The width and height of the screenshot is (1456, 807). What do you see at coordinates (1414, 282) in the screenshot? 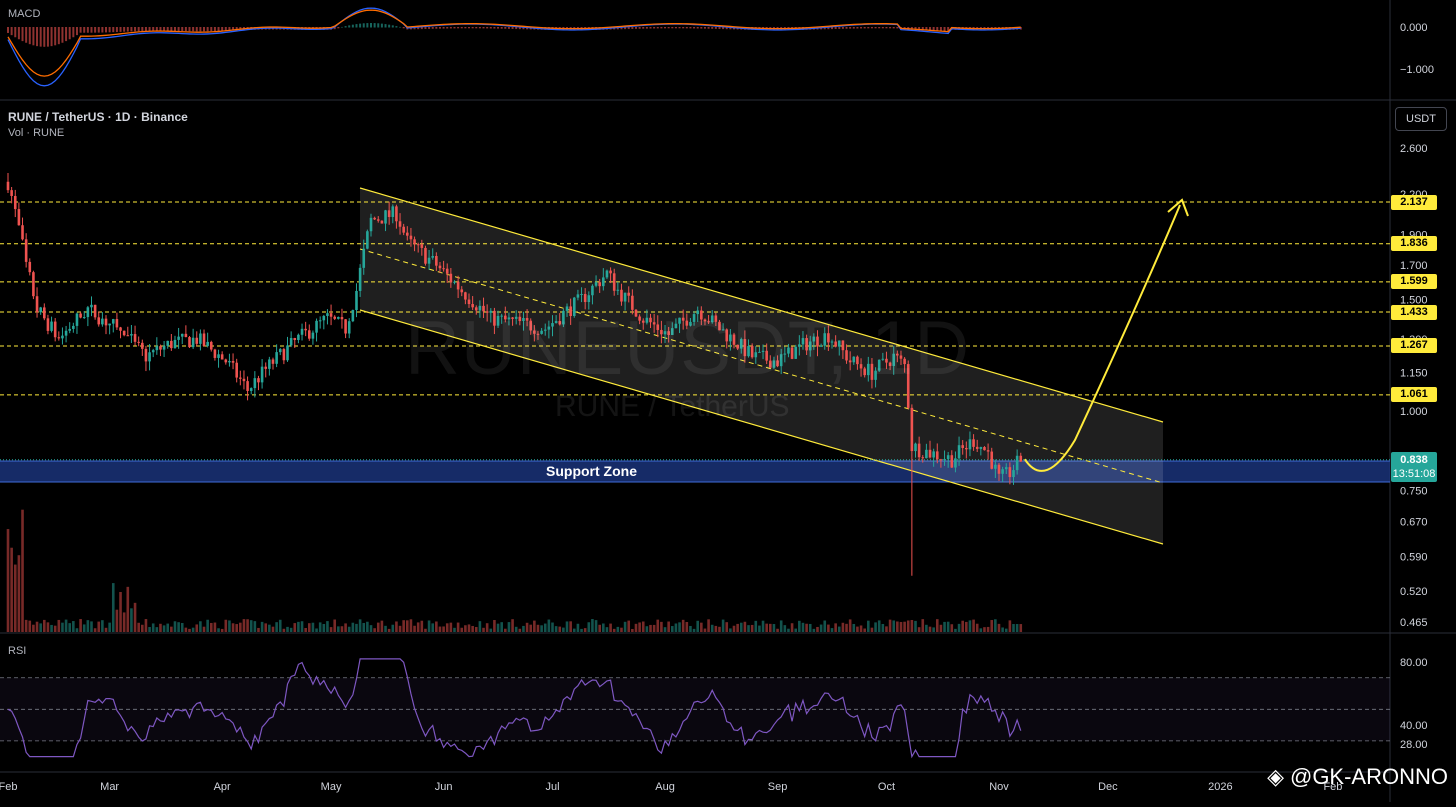
I see `level-tag-1.599: 1.599` at bounding box center [1414, 282].